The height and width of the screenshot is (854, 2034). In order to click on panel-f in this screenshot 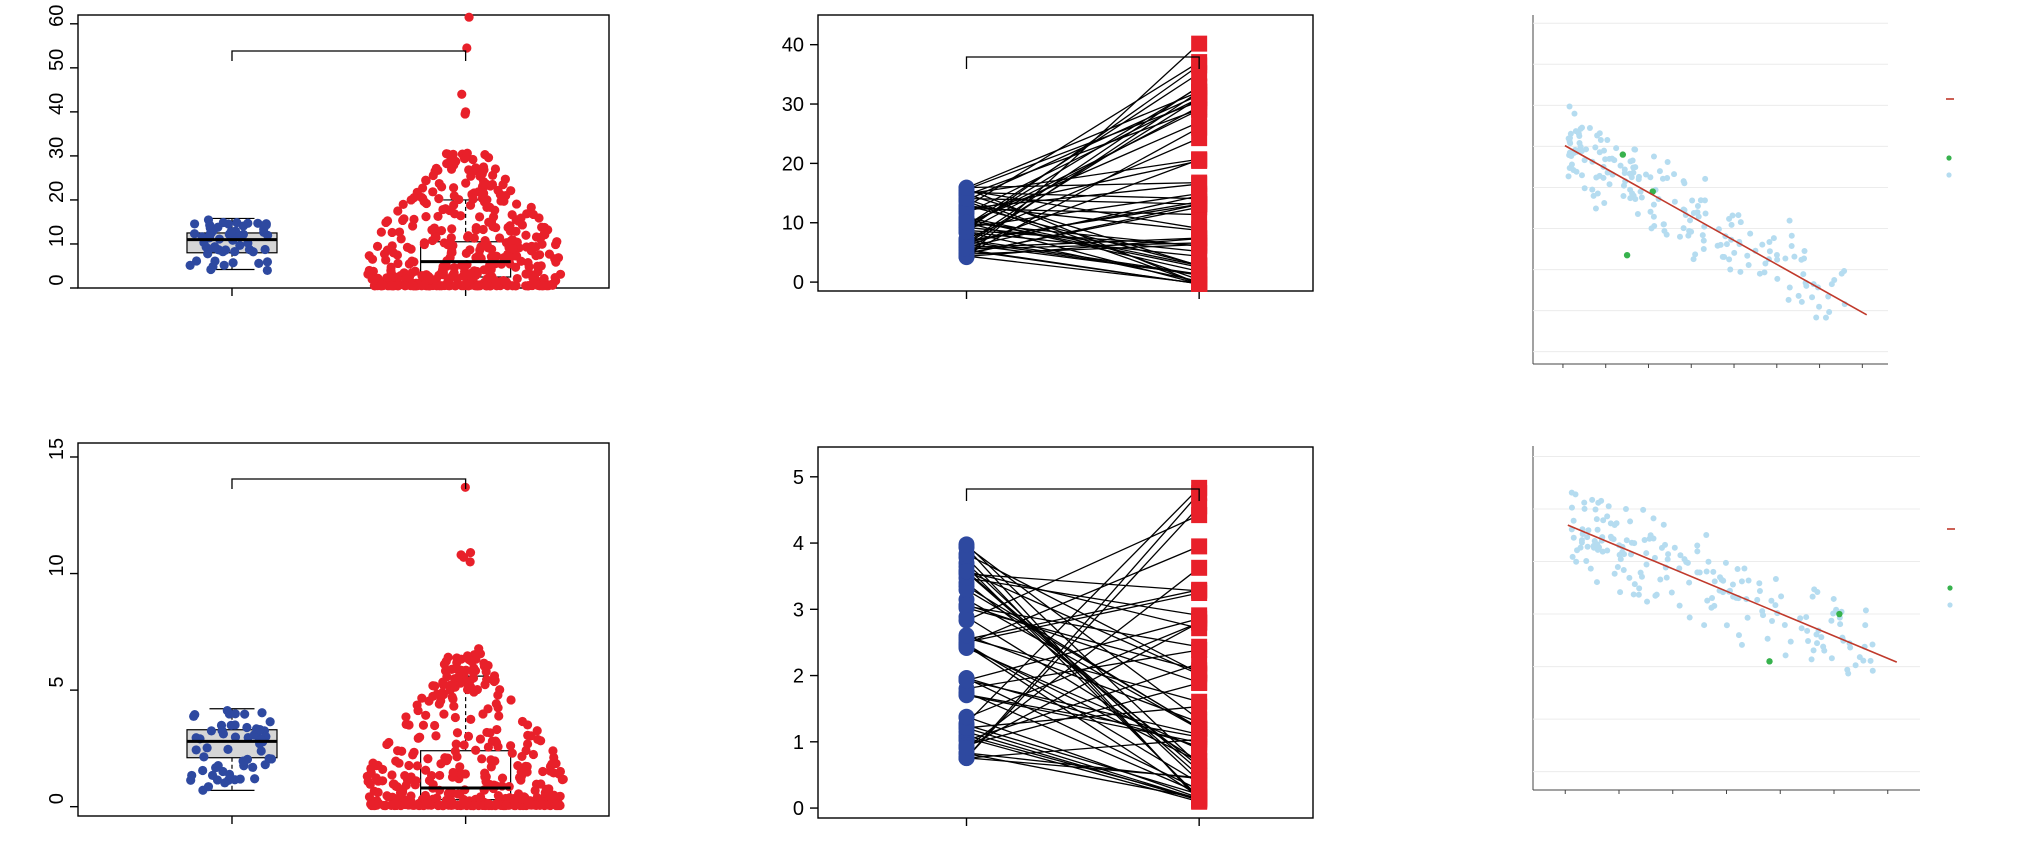, I will do `click(1743, 620)`.